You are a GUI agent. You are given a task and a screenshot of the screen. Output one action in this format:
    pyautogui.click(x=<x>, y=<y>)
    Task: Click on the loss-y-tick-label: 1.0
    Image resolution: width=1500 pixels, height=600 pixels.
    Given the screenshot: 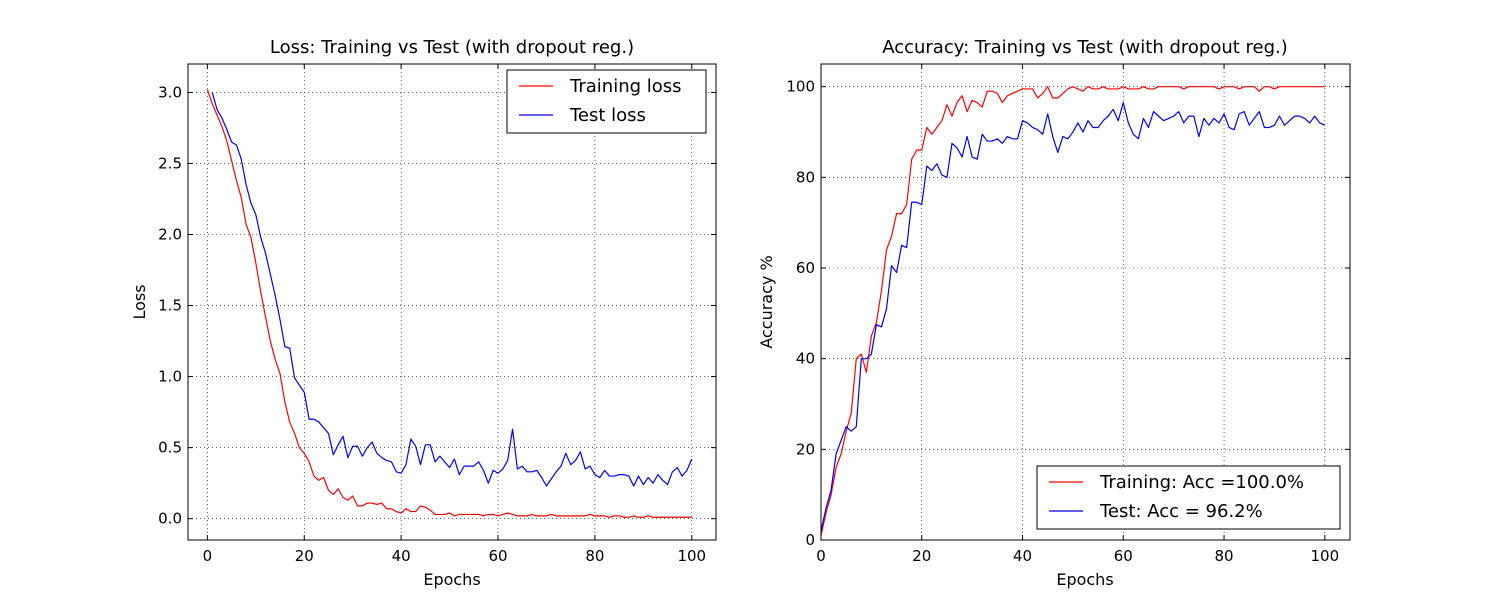 What is the action you would take?
    pyautogui.click(x=170, y=377)
    